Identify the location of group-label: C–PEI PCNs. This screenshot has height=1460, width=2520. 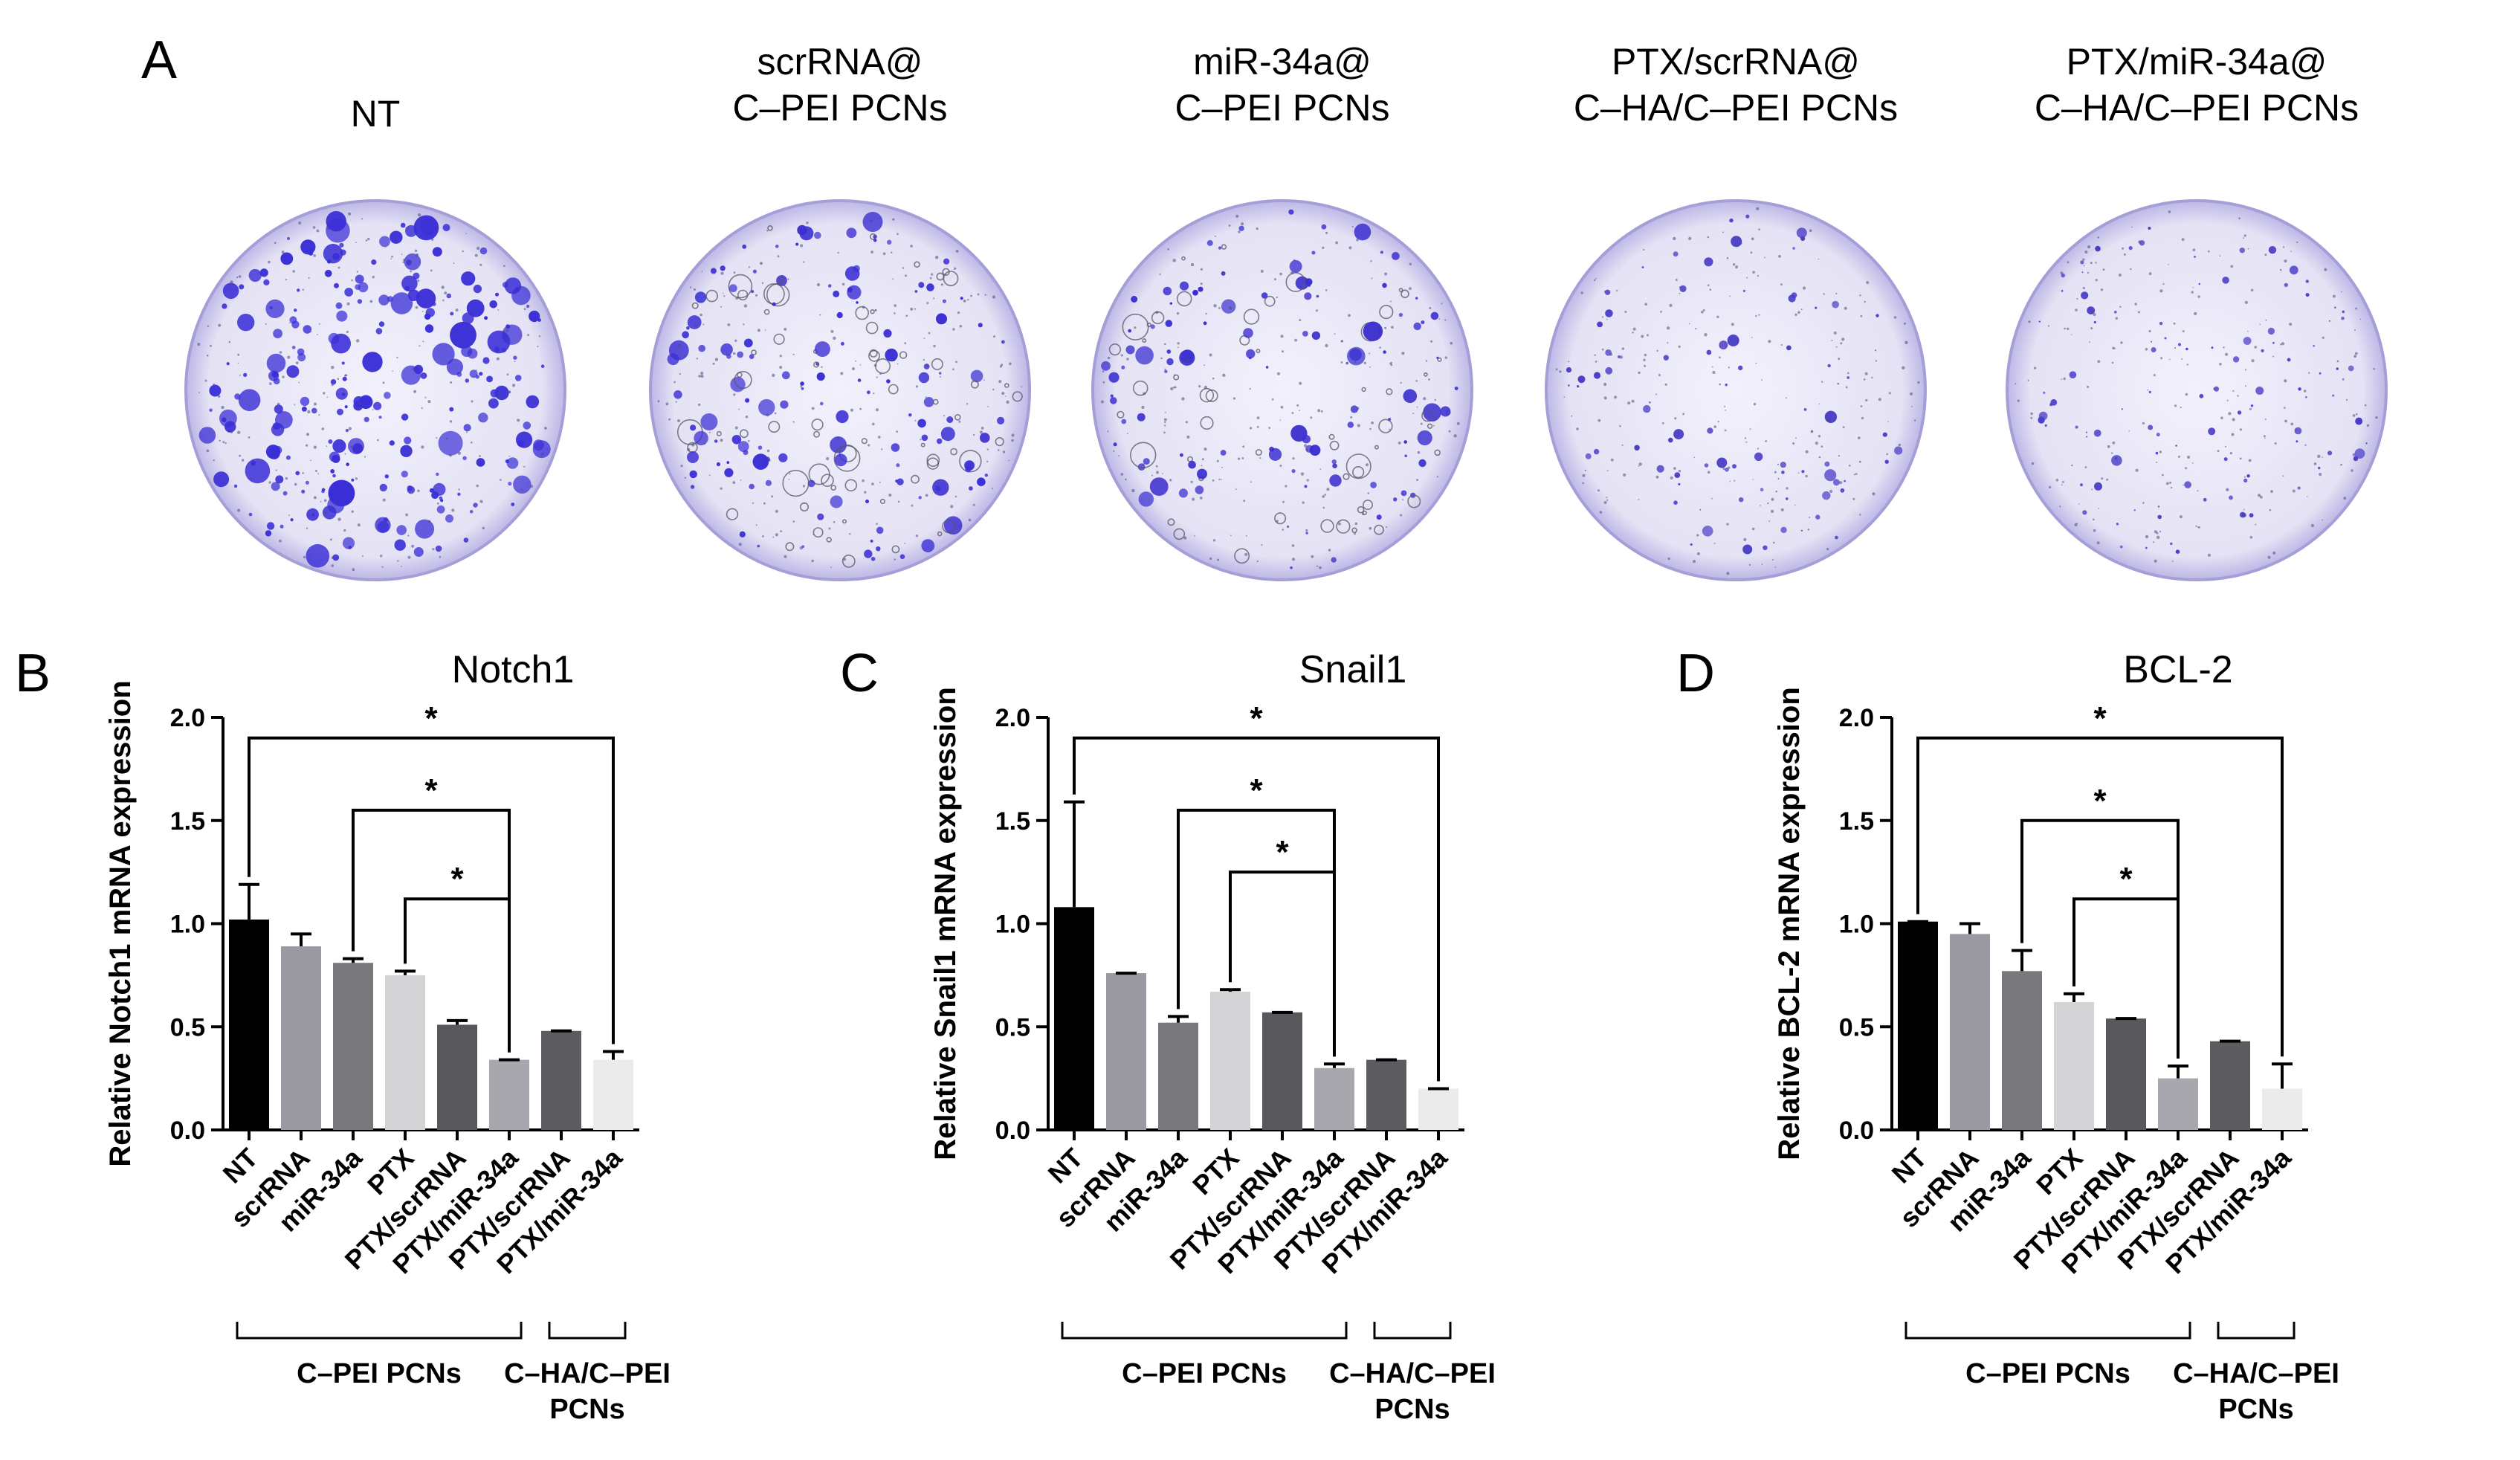
(380, 1373).